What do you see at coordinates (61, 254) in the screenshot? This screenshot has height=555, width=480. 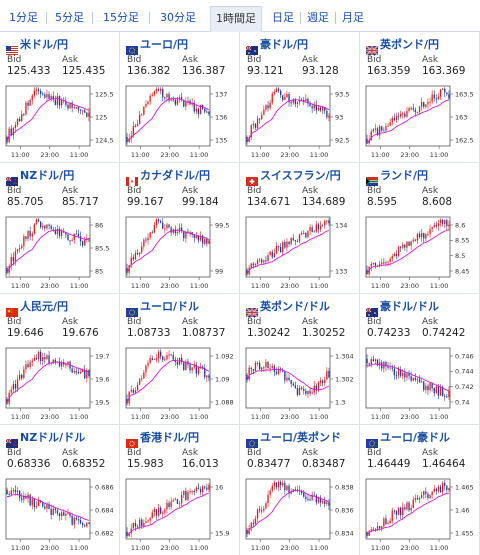 I see `price-chart: 86 85.5 85 11:00 23:00 11:00` at bounding box center [61, 254].